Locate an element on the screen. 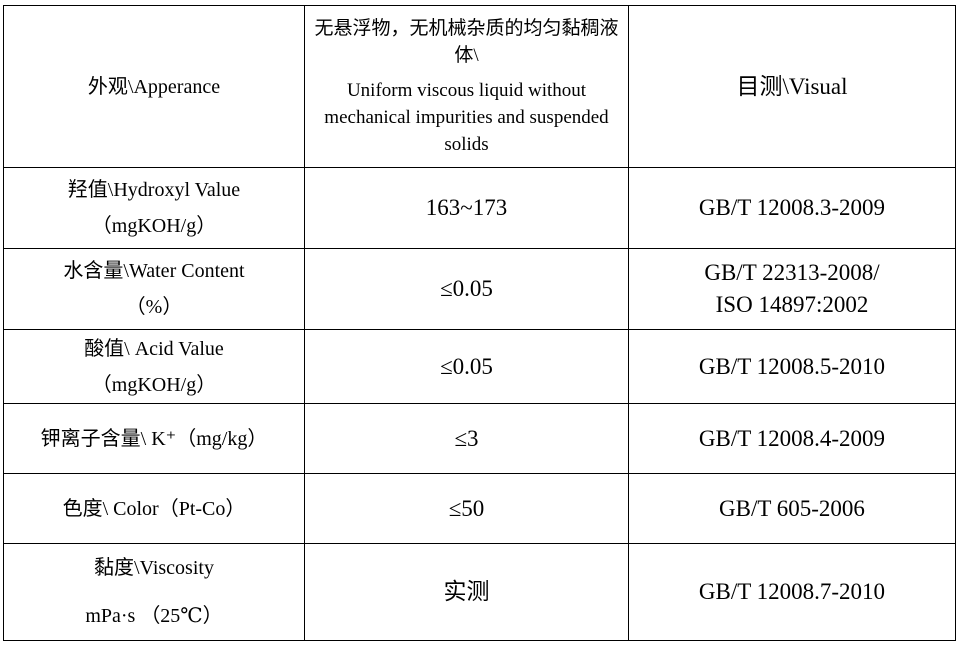  table-cell: GB/T 22313-2008/ISO 14897:2002 is located at coordinates (792, 289).